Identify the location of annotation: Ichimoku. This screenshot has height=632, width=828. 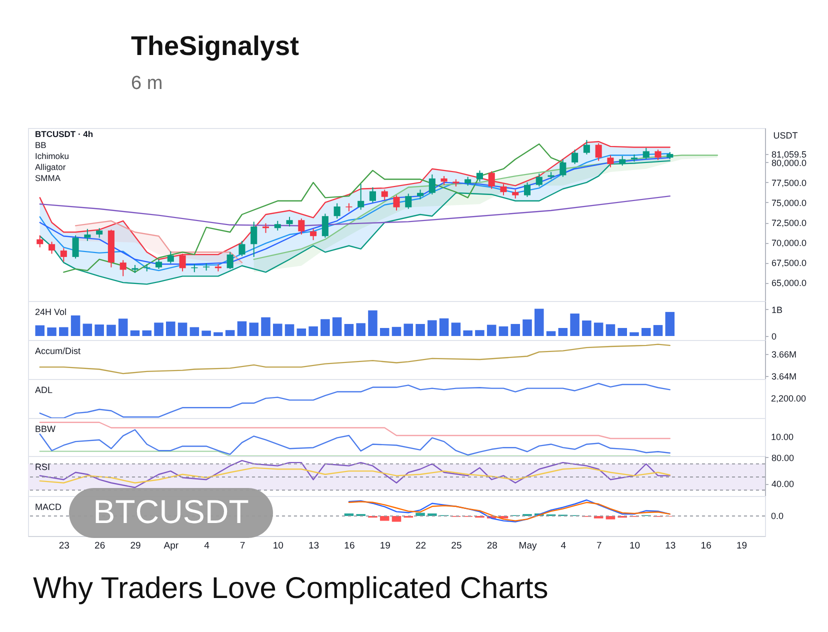
(52, 156).